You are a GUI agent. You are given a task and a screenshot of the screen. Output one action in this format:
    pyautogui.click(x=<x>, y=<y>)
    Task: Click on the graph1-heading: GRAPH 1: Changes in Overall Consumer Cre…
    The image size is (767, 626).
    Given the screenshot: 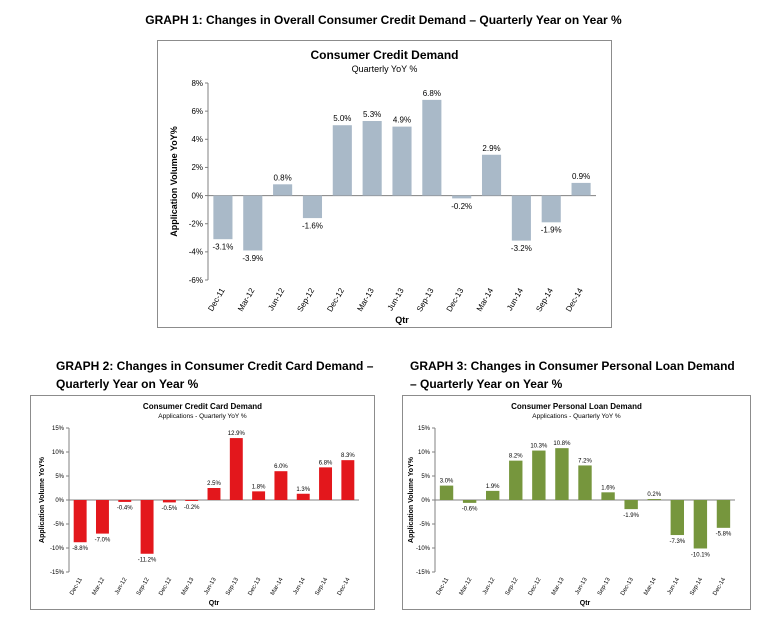 What is the action you would take?
    pyautogui.click(x=383, y=20)
    